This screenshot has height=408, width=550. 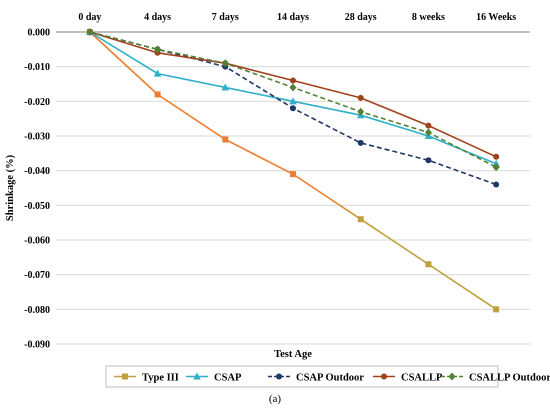 What do you see at coordinates (361, 17) in the screenshot?
I see `x-tick-label: 28 days` at bounding box center [361, 17].